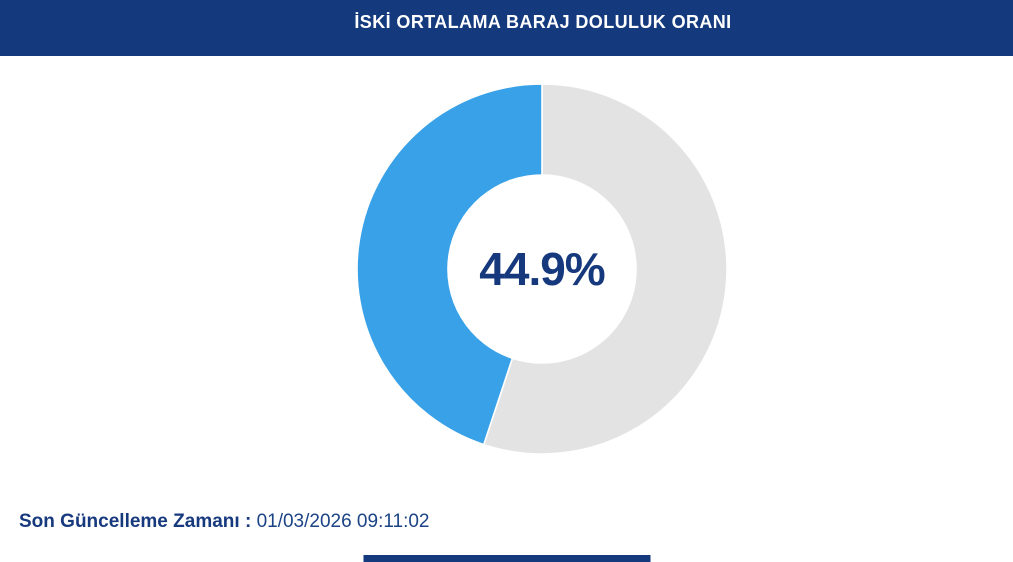 This screenshot has height=562, width=1013. I want to click on header-bar: İSKİ ORTALAMA BARAJ DOLULUK ORANI, so click(506, 28).